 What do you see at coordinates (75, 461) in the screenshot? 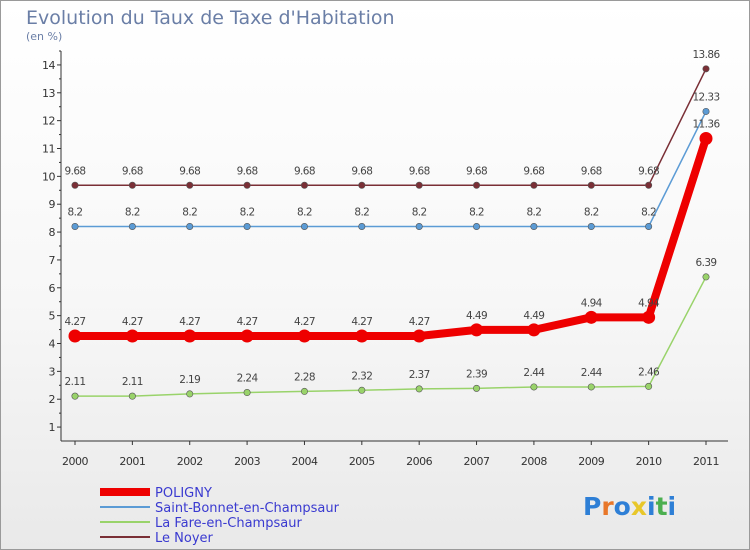
I see `x-tick-label: 2000` at bounding box center [75, 461].